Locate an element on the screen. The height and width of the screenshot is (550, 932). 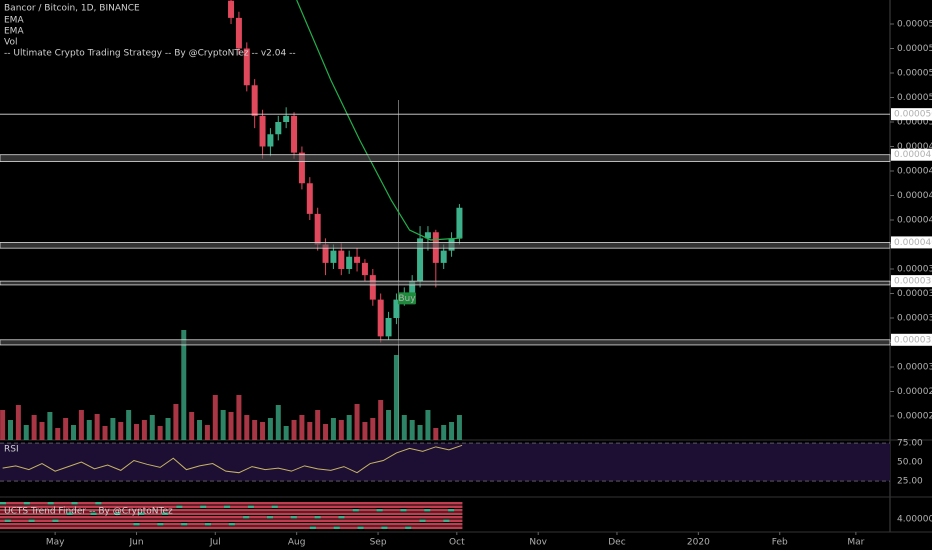
y-tick-label: 0.00003000 is located at coordinates (914, 367).